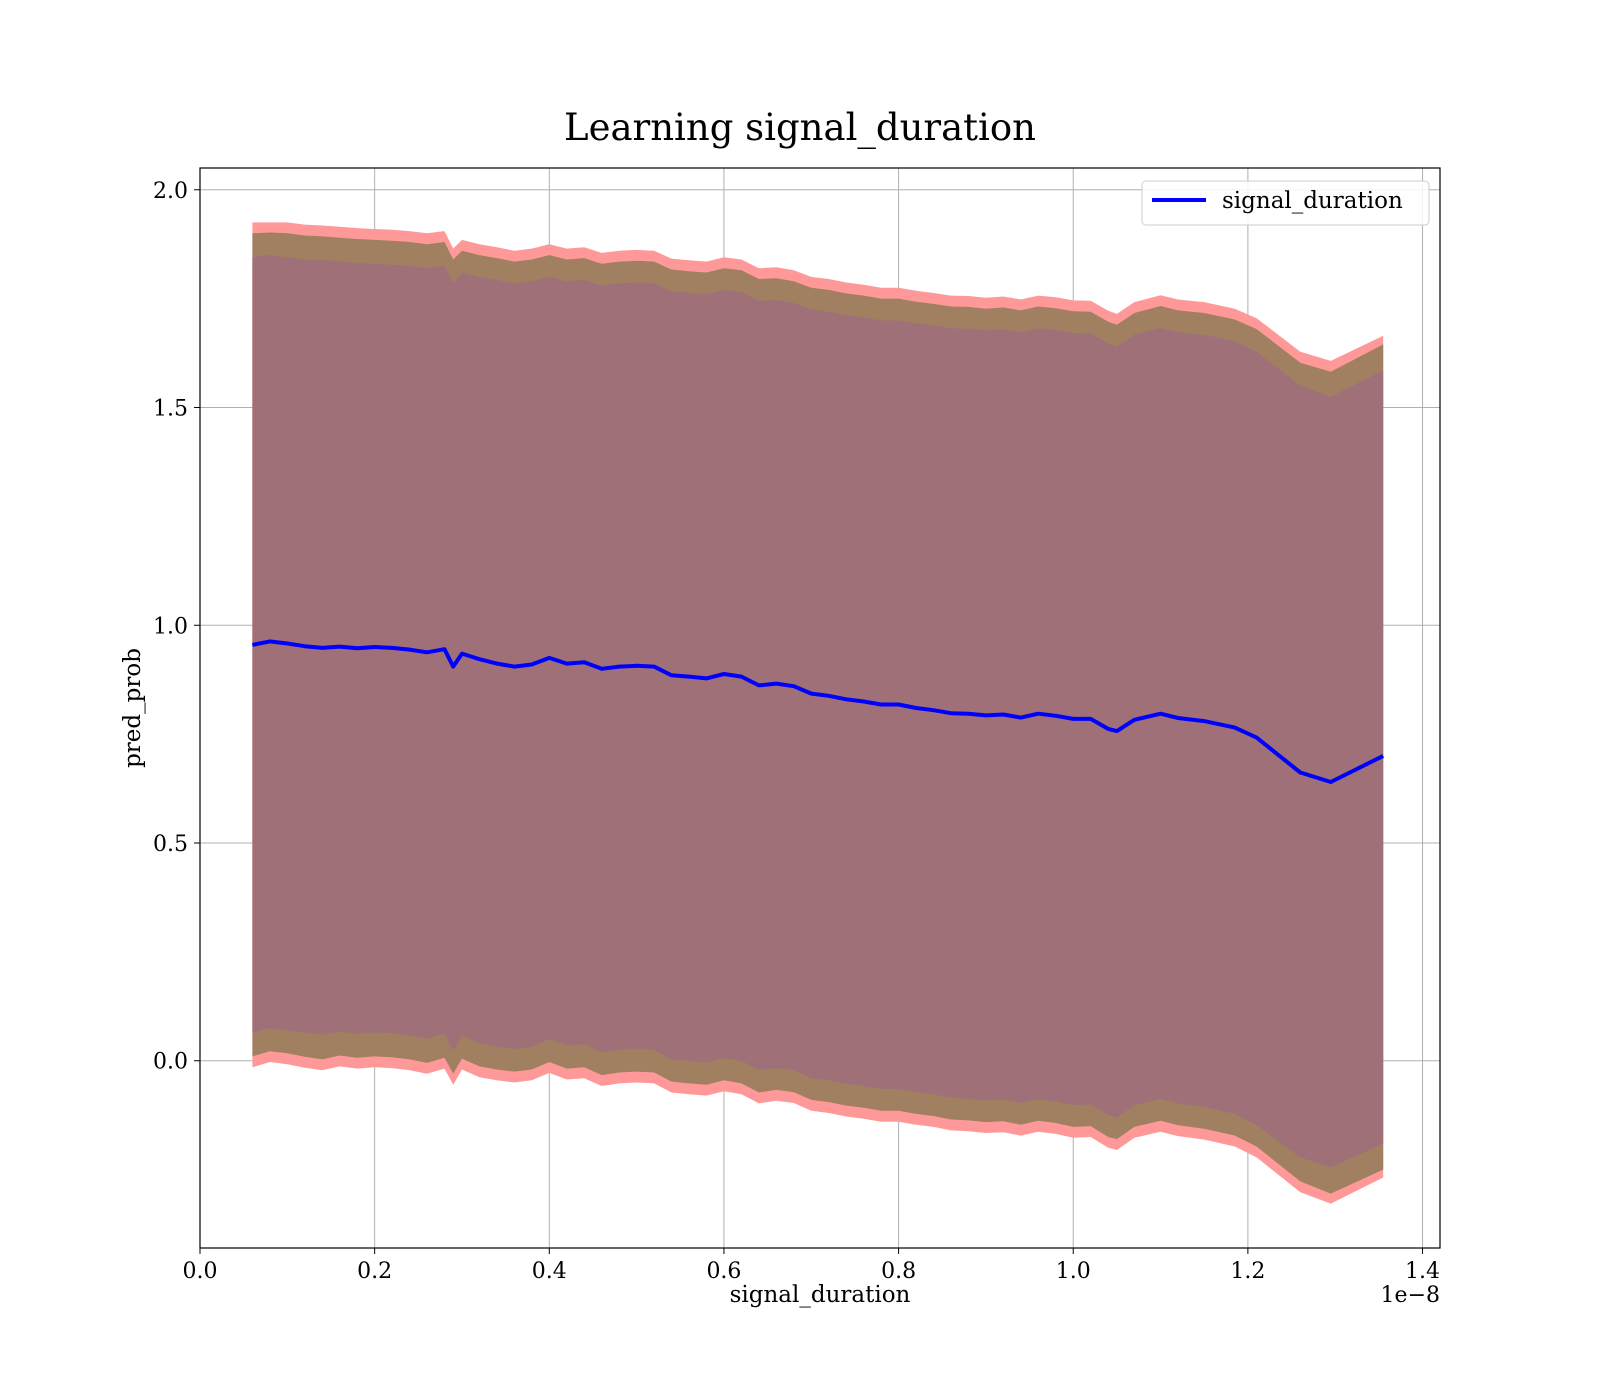  I want to click on series-lines, so click(818, 711).